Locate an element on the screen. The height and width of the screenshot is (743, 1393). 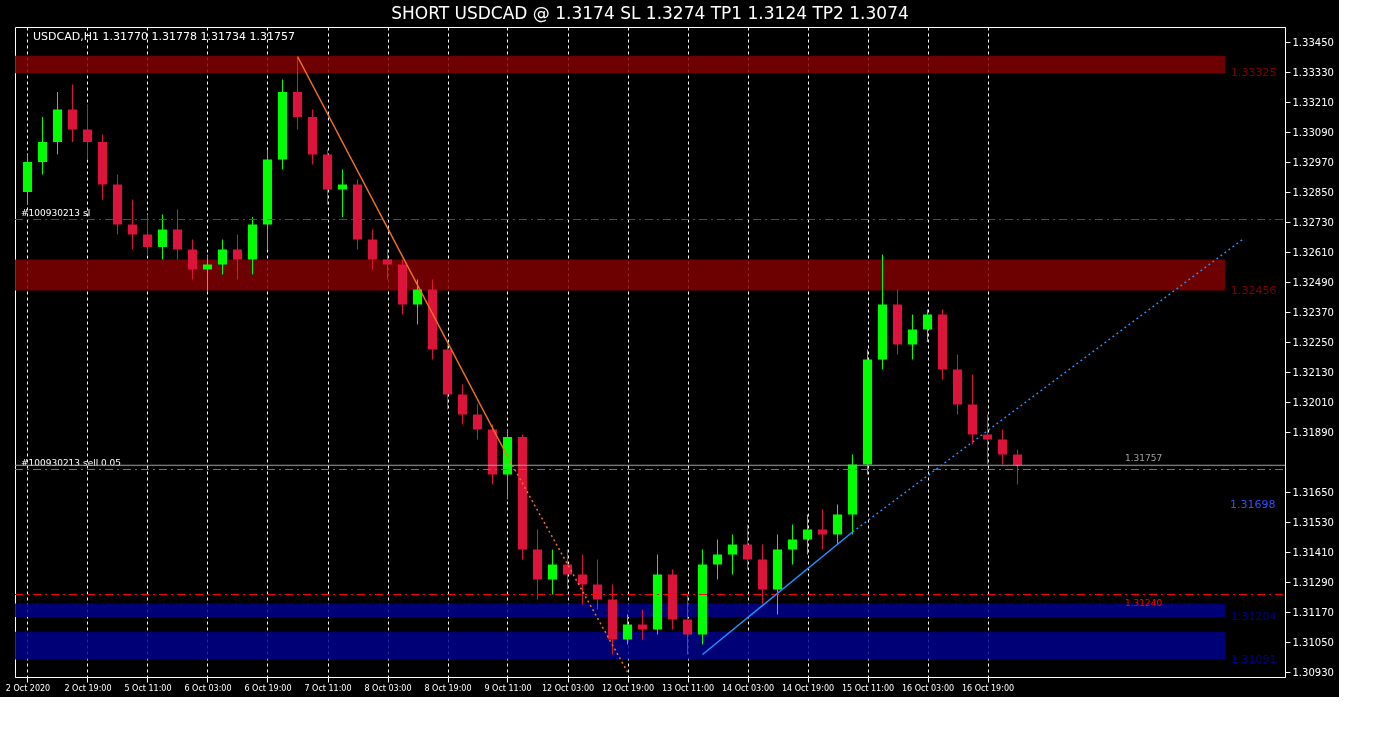
x-tick-label: 8 Oct 19:00 is located at coordinates (448, 688).